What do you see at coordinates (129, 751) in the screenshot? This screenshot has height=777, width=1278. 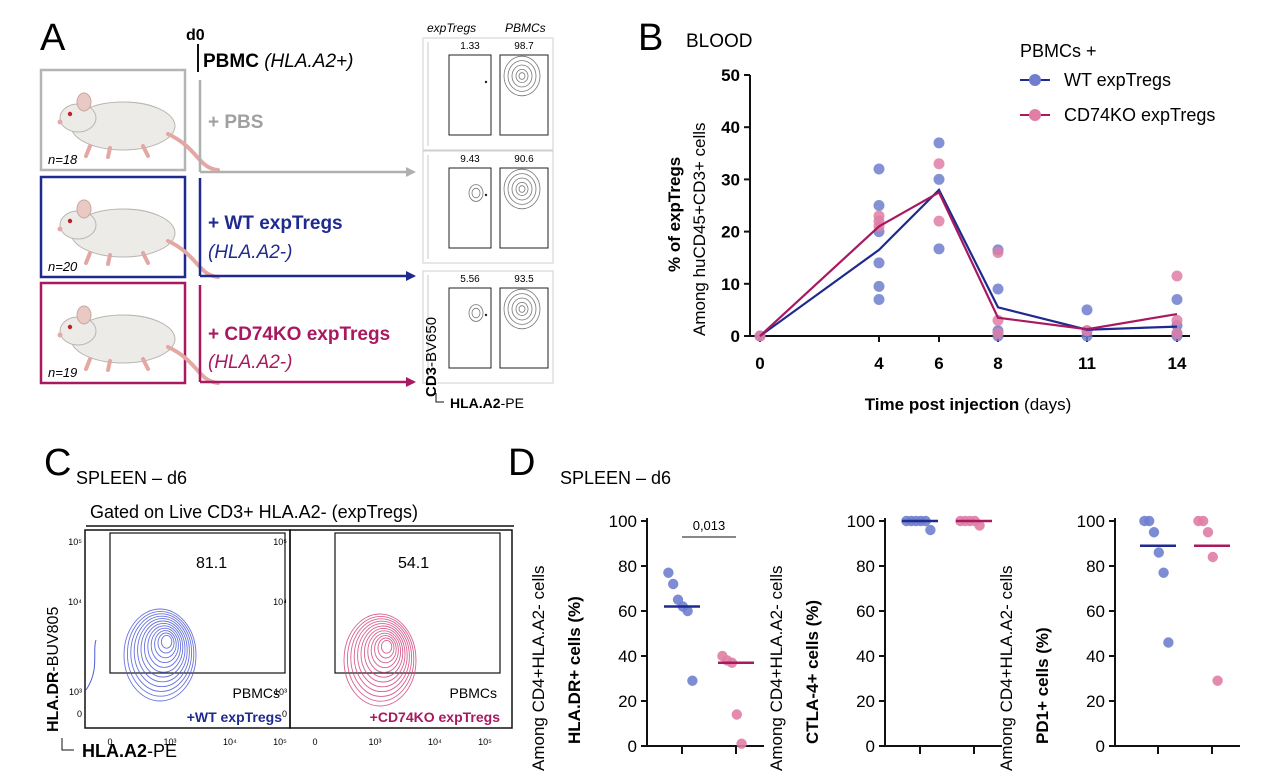 I see `panel-c-xaxis-label: HLA.A2-PE` at bounding box center [129, 751].